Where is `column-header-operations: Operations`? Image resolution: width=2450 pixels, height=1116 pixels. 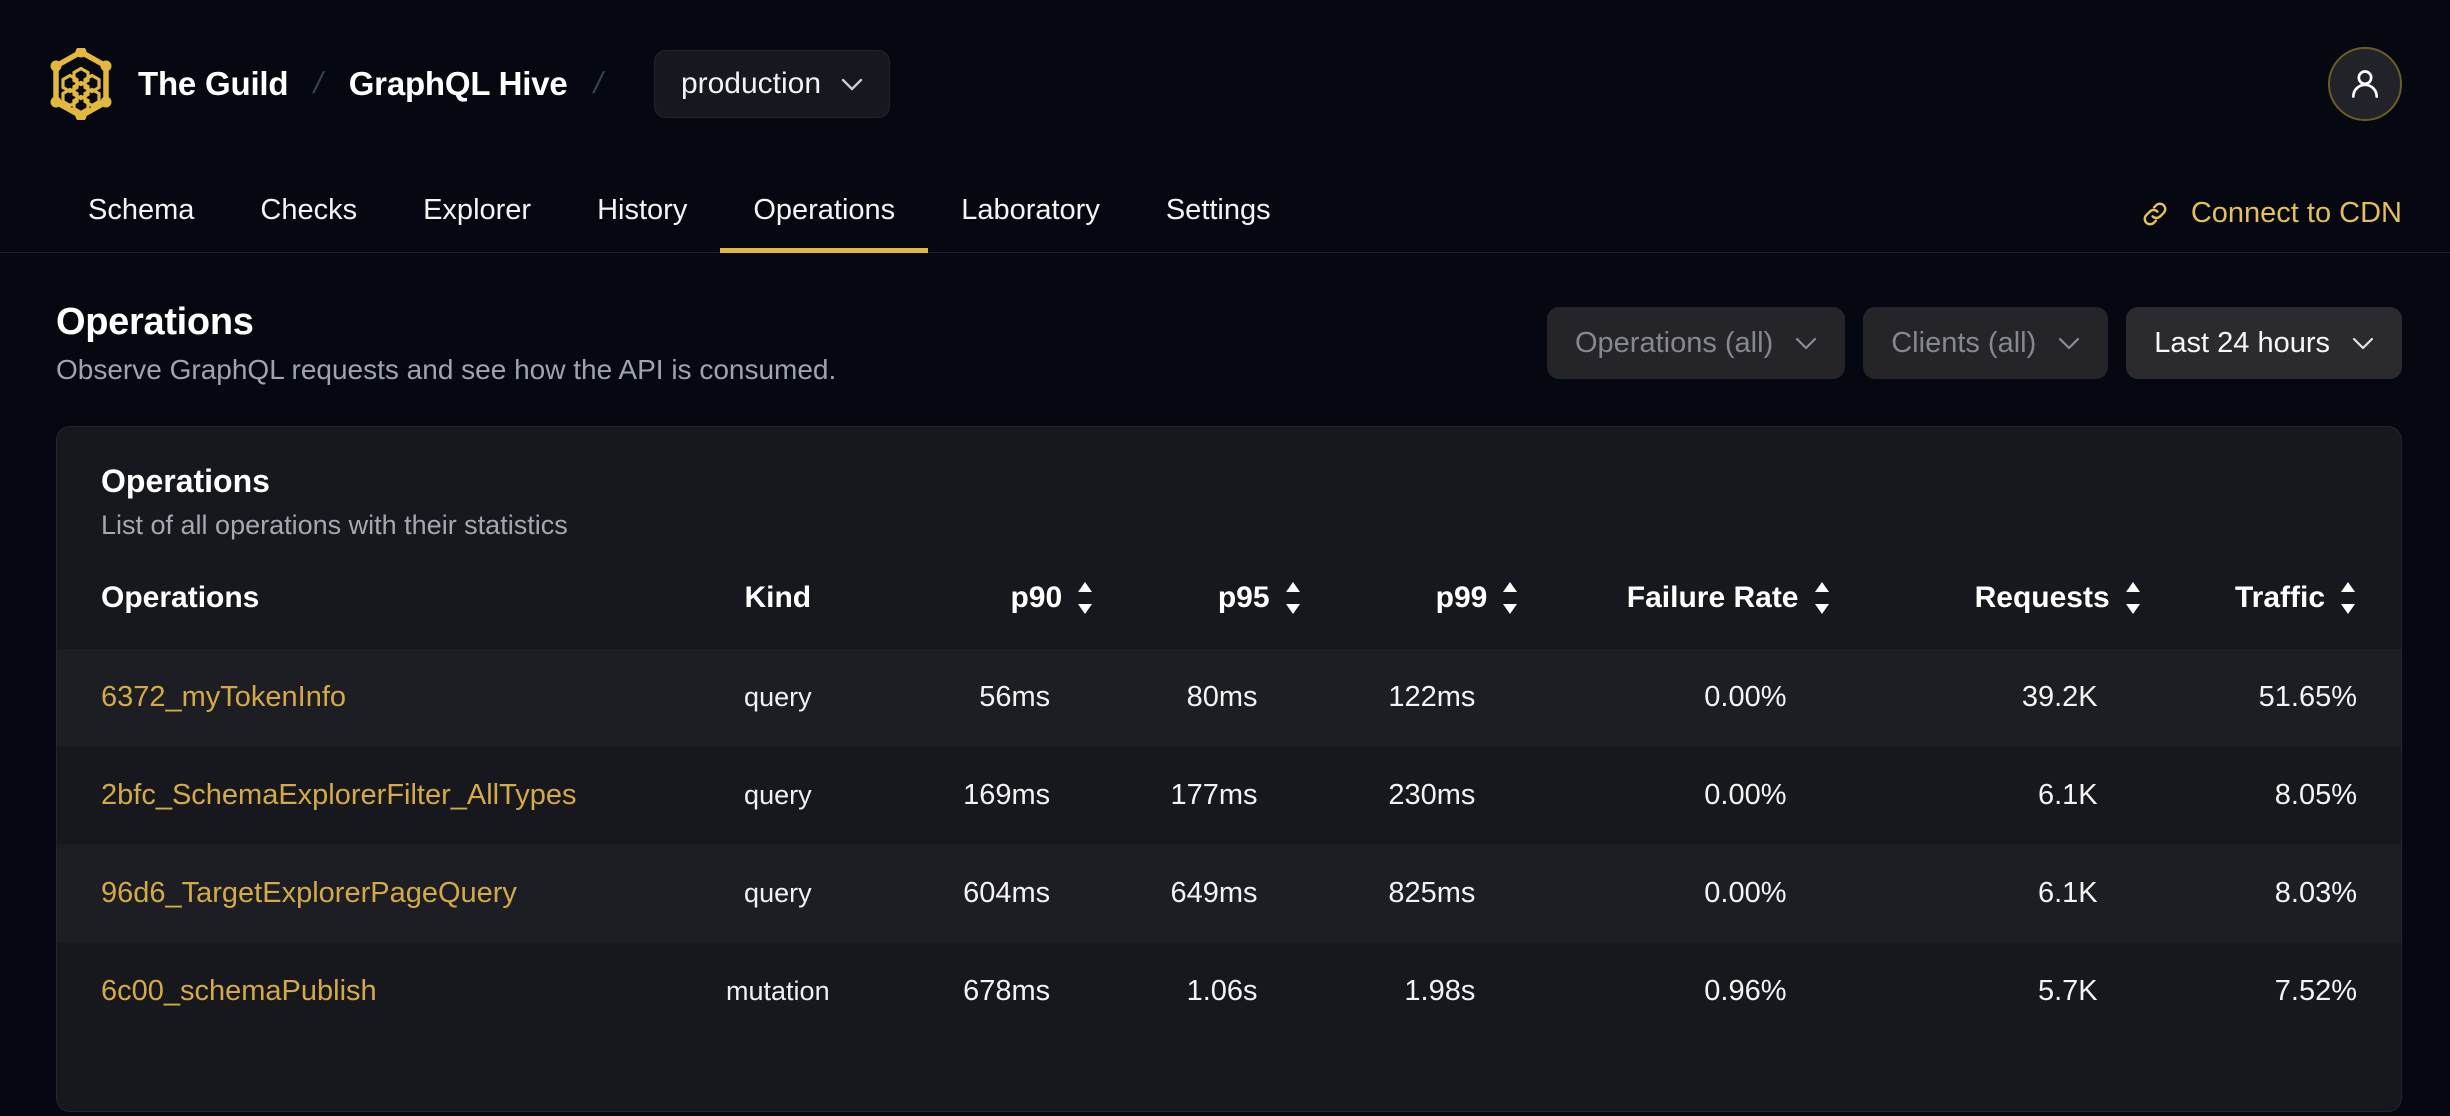 column-header-operations: Operations is located at coordinates (363, 595).